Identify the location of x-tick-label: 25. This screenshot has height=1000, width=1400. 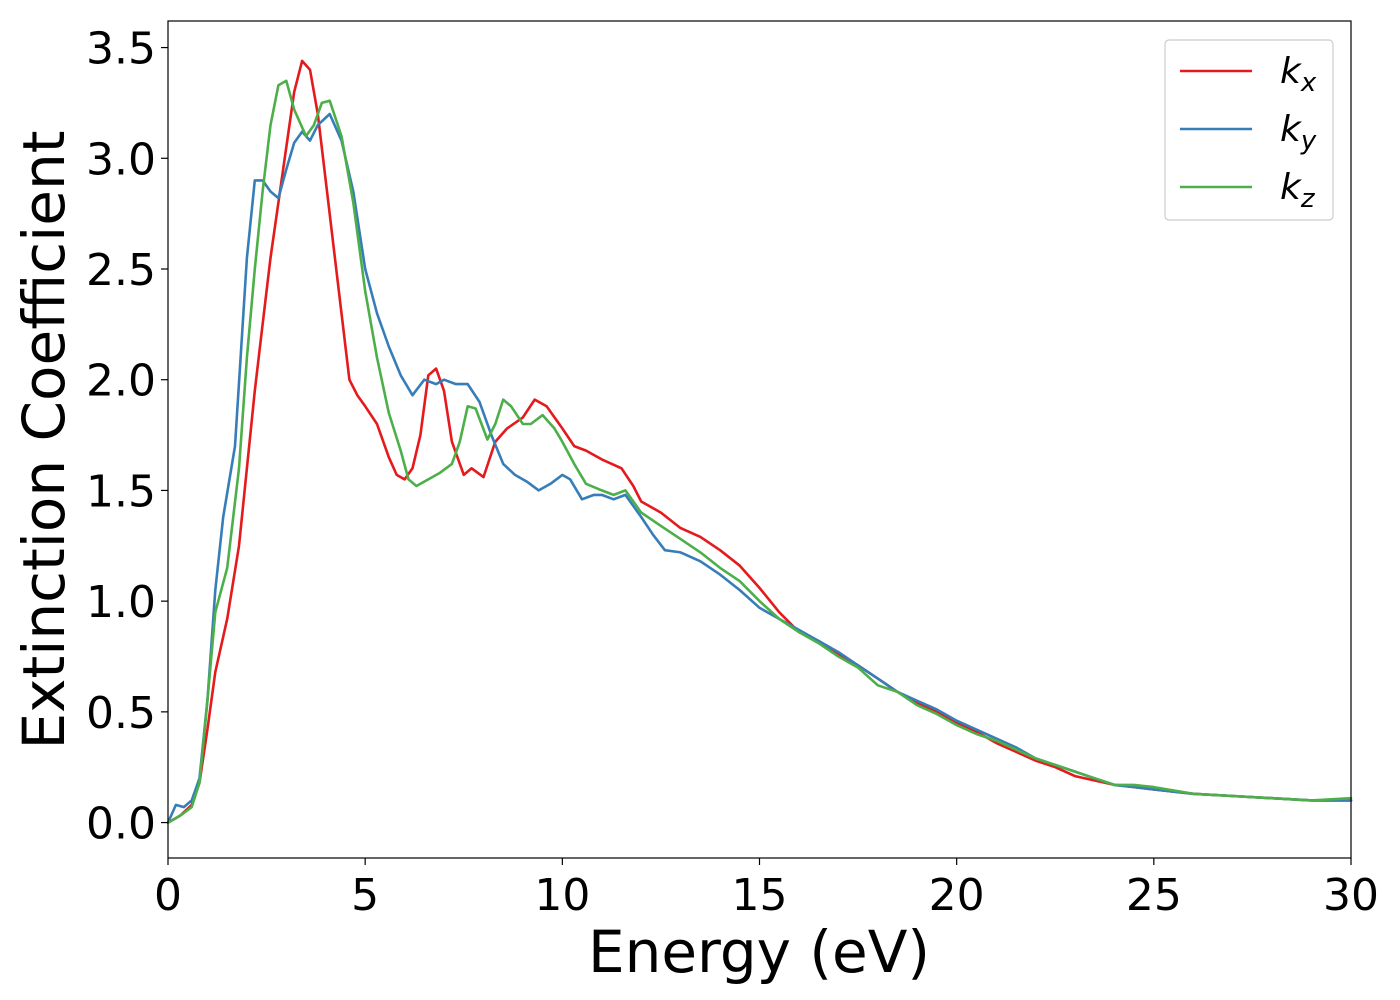
(1154, 895).